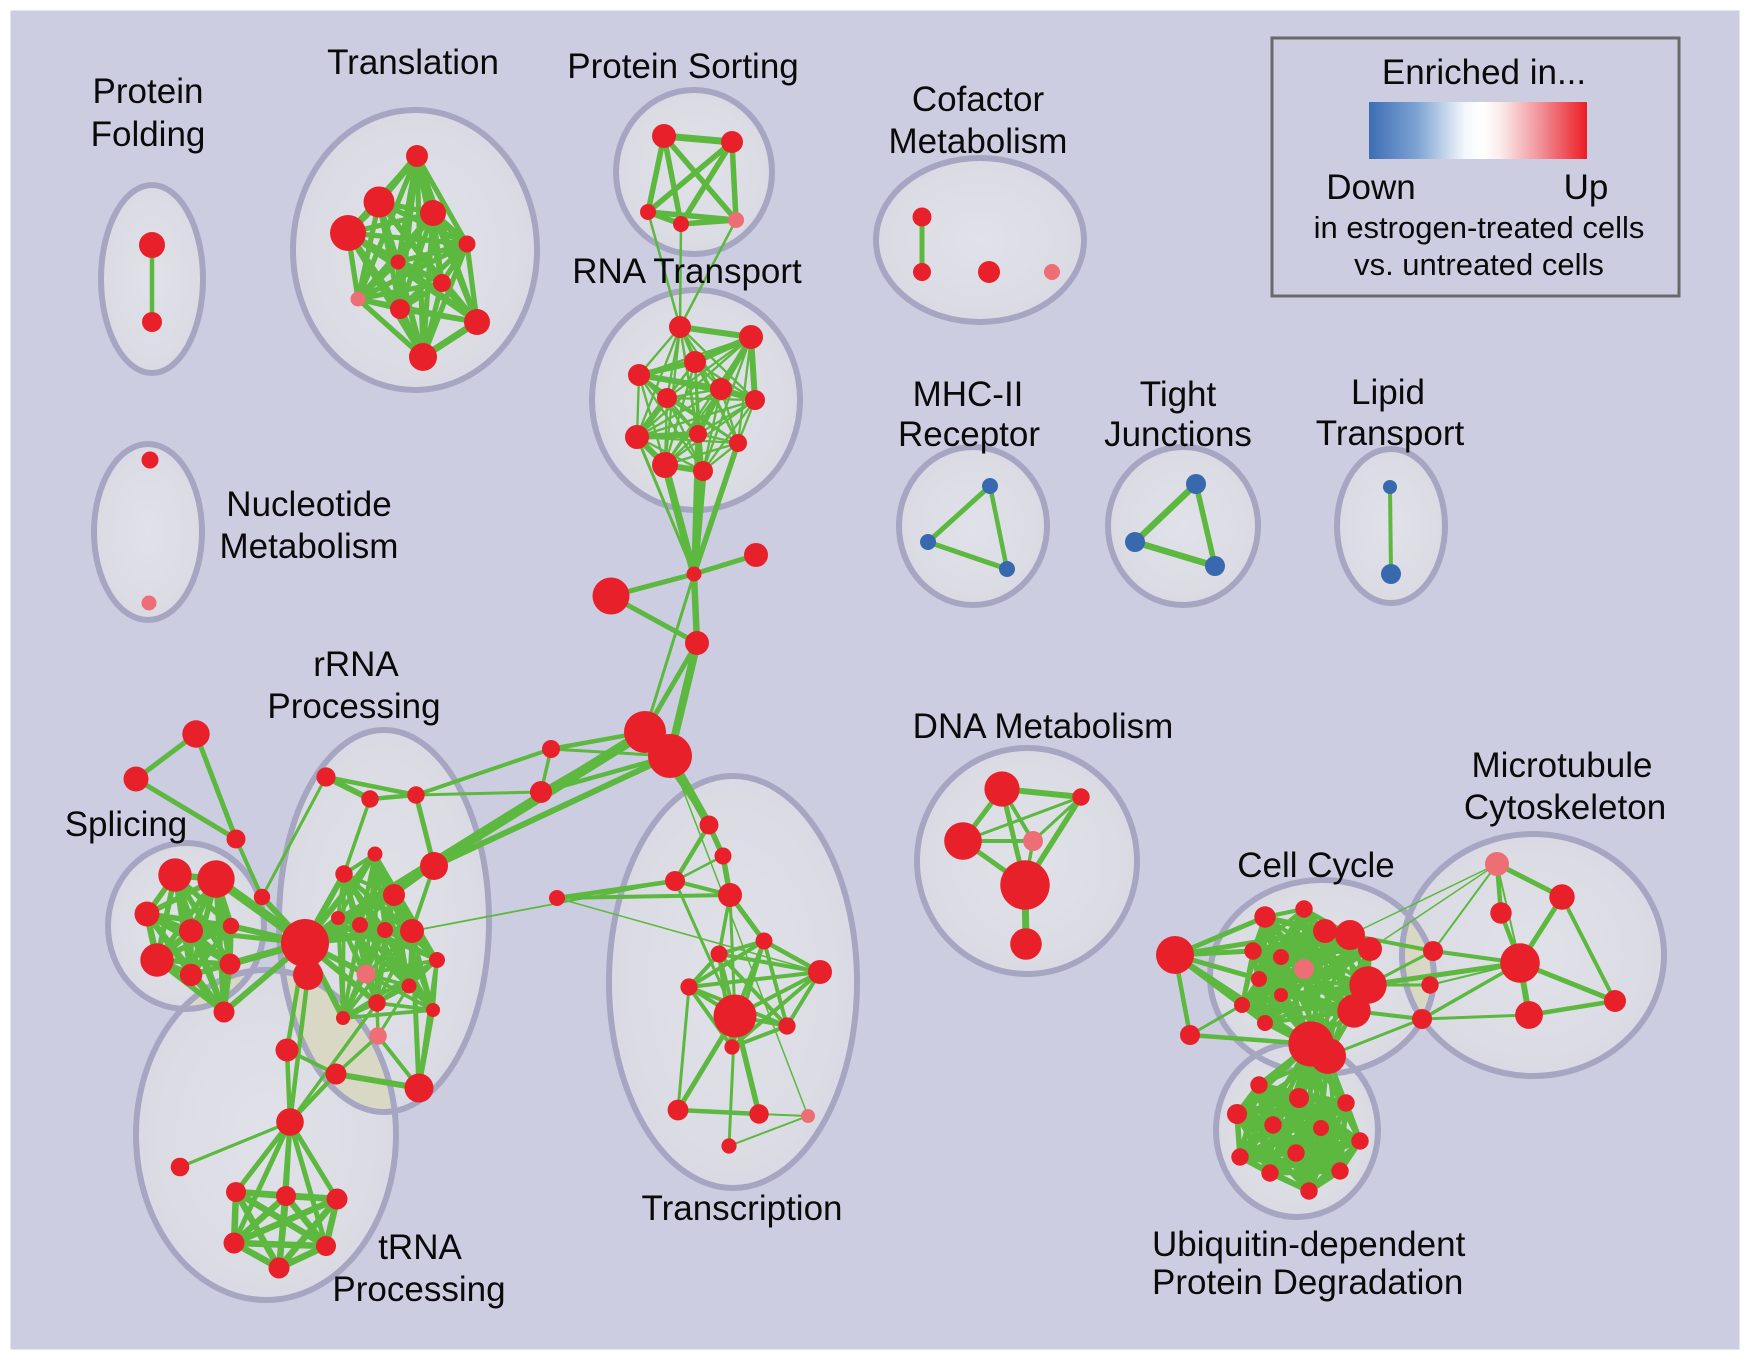  Describe the element at coordinates (1479, 227) in the screenshot. I see `svg-text: in estrogen-treated cells` at that location.